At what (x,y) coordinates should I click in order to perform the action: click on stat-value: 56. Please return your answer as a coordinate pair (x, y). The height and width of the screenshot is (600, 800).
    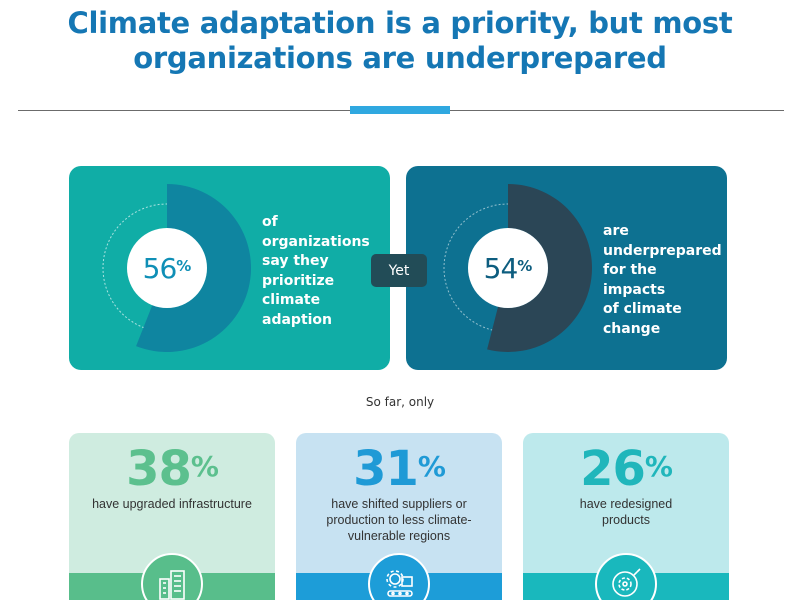
    Looking at the image, I should click on (160, 268).